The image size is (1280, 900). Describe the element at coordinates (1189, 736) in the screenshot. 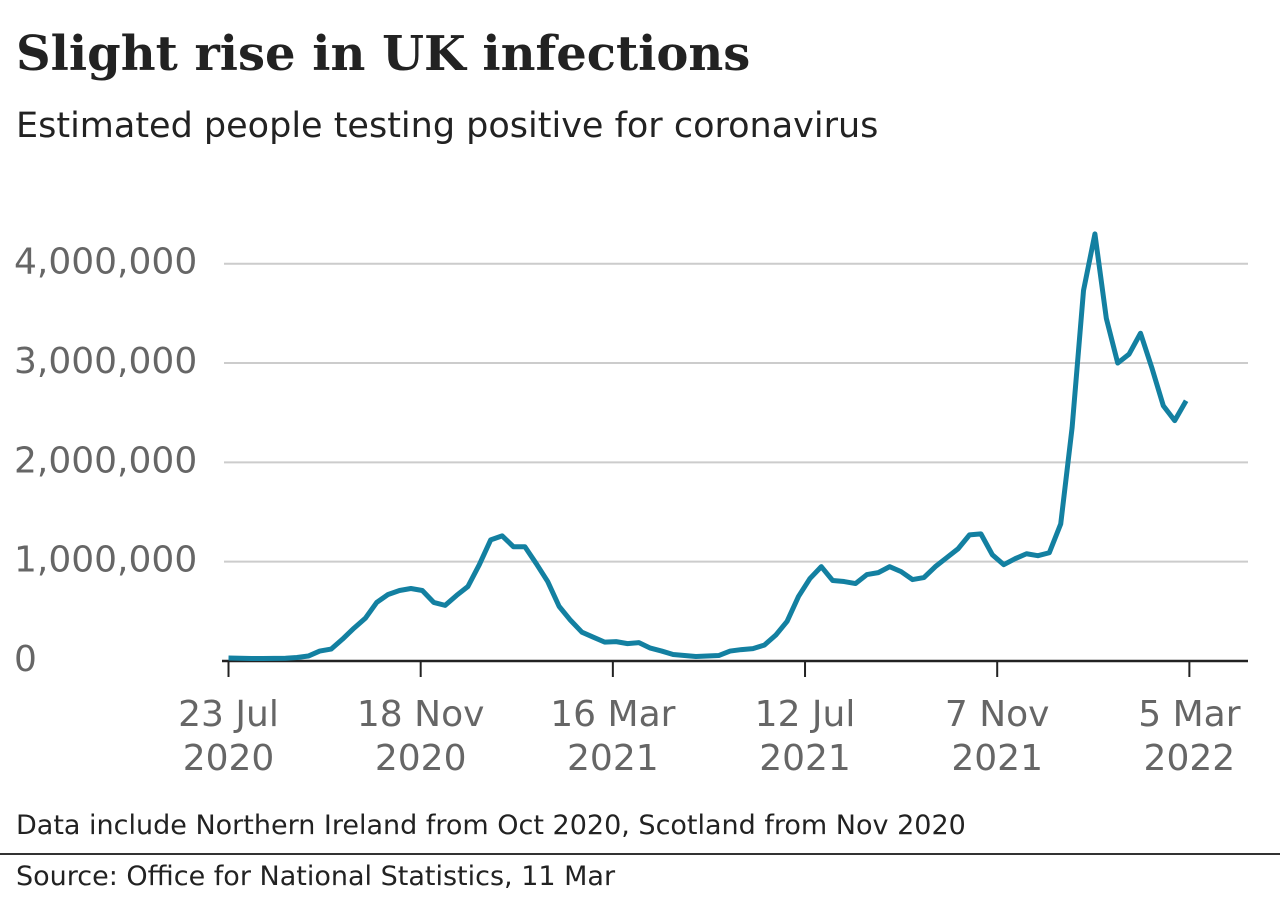

I see `x-tick-label: 5 Mar 2022` at that location.